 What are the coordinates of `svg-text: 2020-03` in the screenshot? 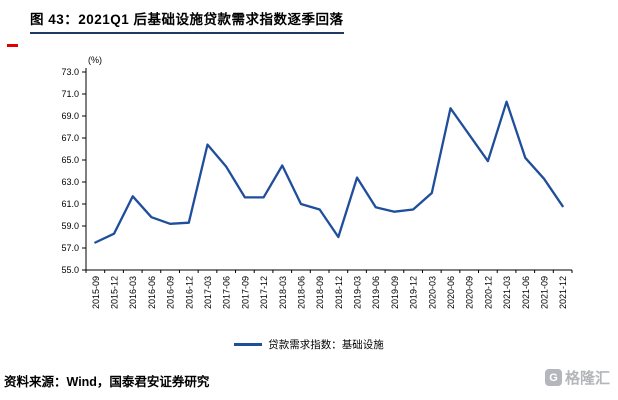 It's located at (432, 292).